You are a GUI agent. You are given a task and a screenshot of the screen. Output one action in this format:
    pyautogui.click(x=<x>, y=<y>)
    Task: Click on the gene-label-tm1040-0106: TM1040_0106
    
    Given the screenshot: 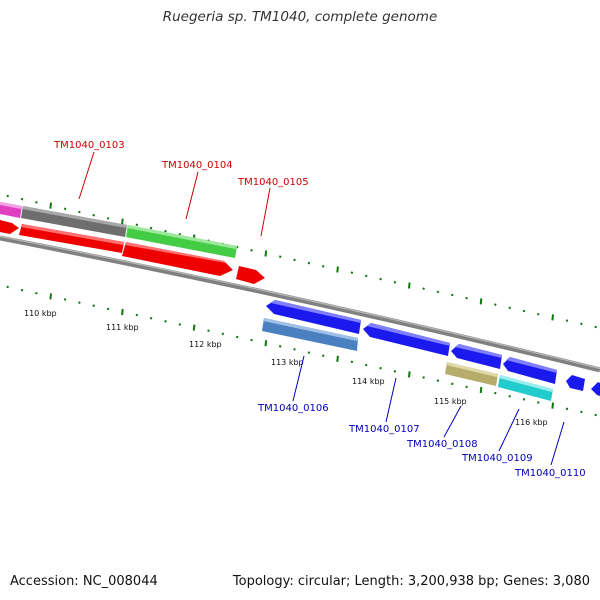 What is the action you would take?
    pyautogui.click(x=293, y=408)
    